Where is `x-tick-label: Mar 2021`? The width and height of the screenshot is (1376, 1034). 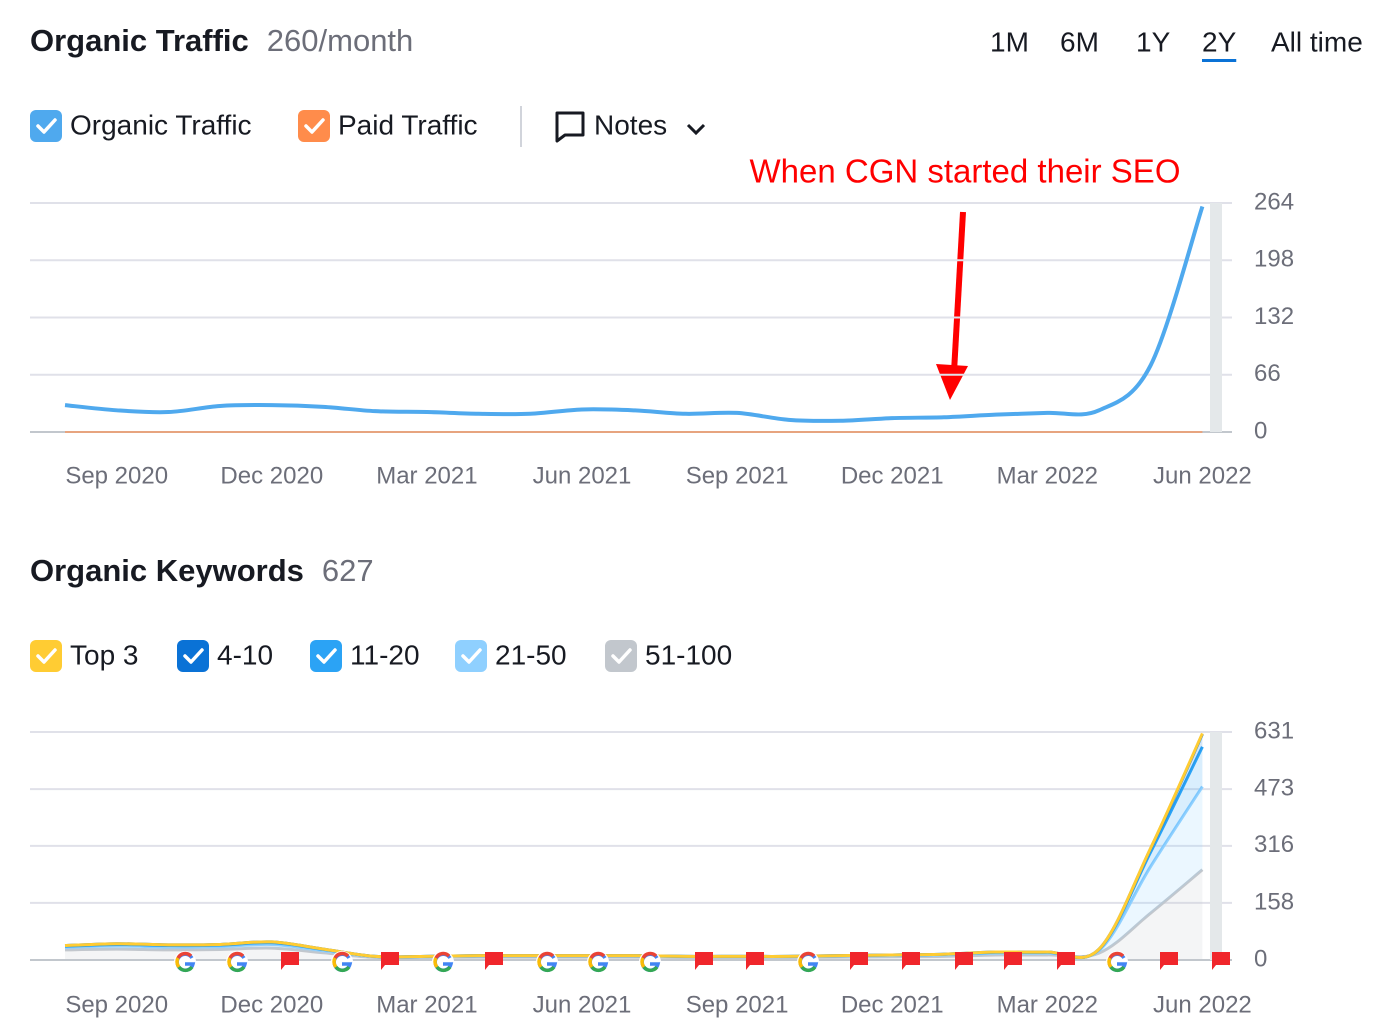
x-tick-label: Mar 2021 is located at coordinates (426, 1004).